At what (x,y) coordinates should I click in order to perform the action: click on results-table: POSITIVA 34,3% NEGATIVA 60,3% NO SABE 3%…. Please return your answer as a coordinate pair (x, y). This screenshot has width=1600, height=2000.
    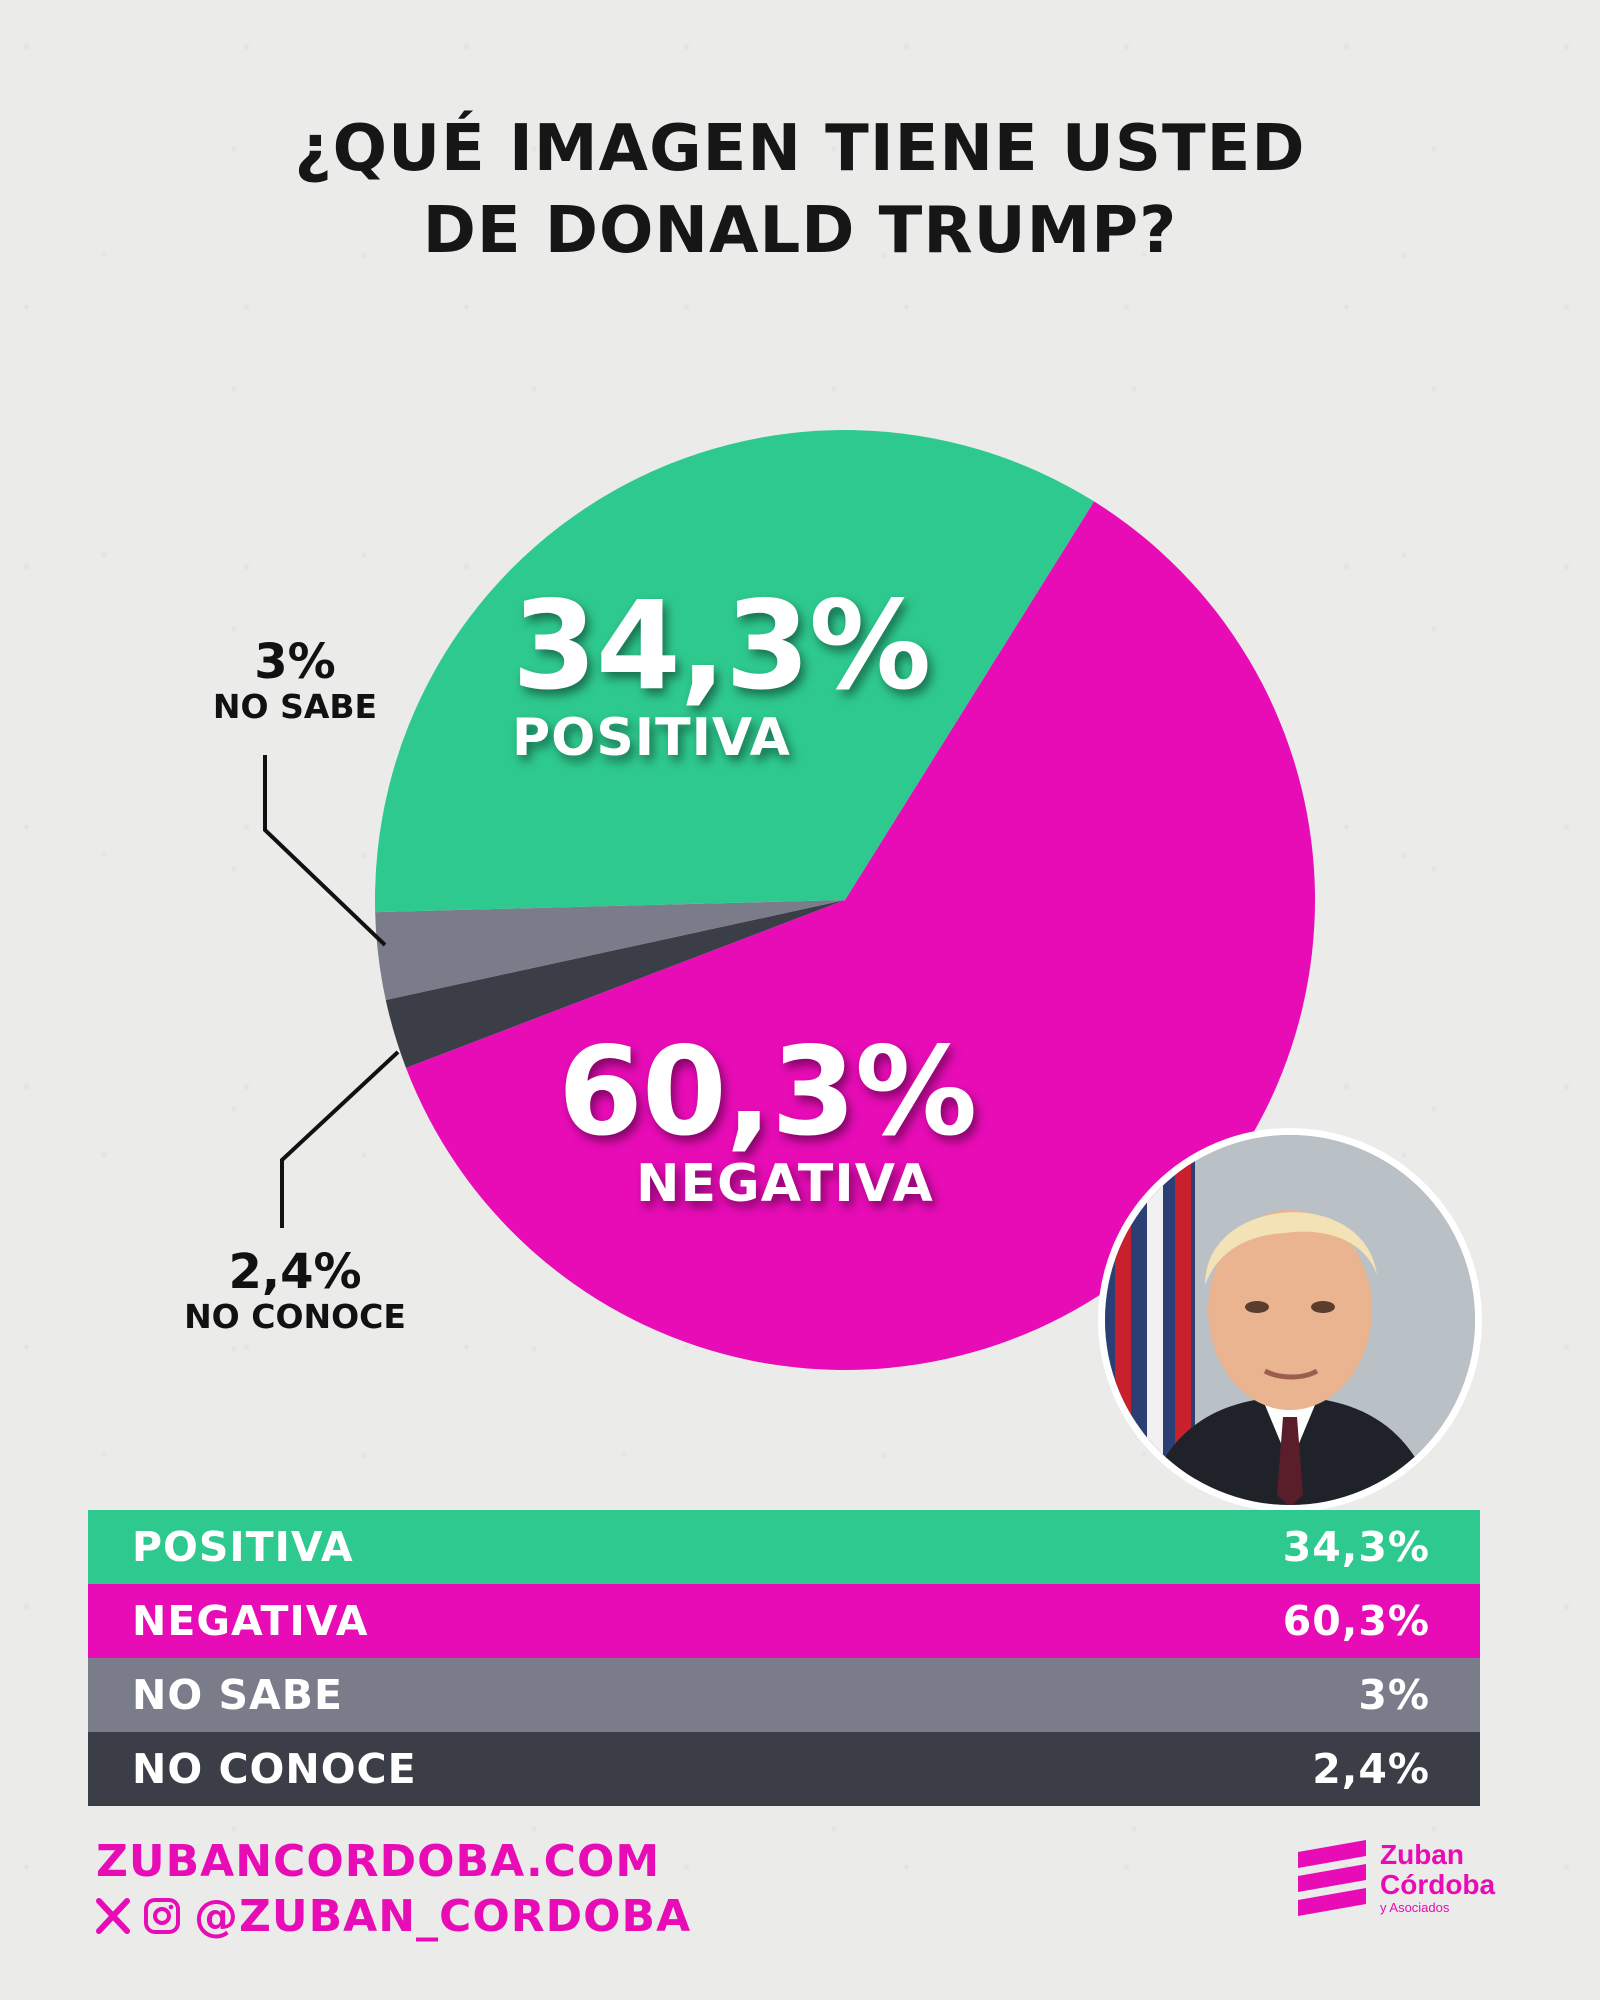
    Looking at the image, I should click on (784, 1658).